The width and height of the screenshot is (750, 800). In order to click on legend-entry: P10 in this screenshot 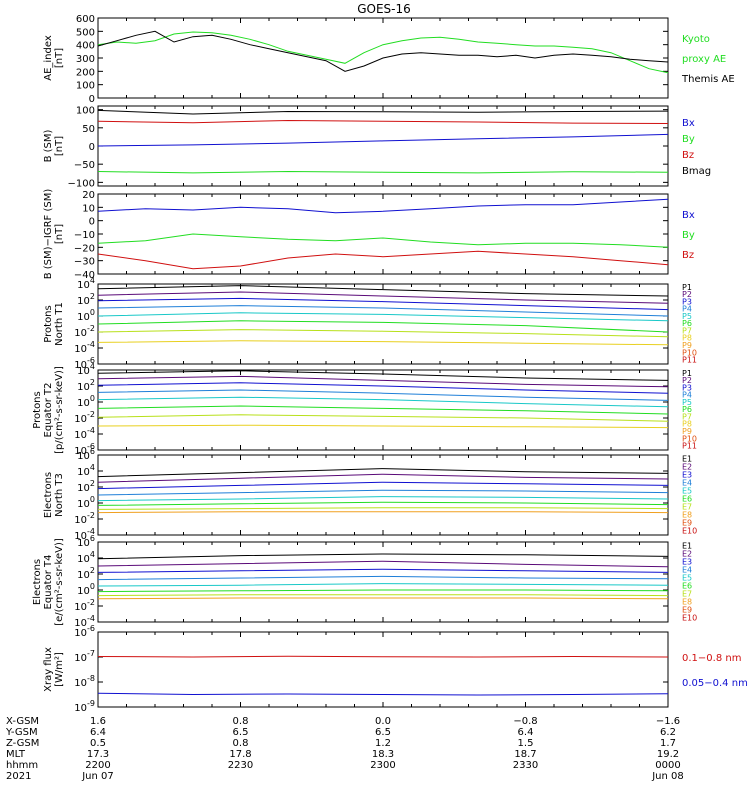, I will do `click(689, 352)`.